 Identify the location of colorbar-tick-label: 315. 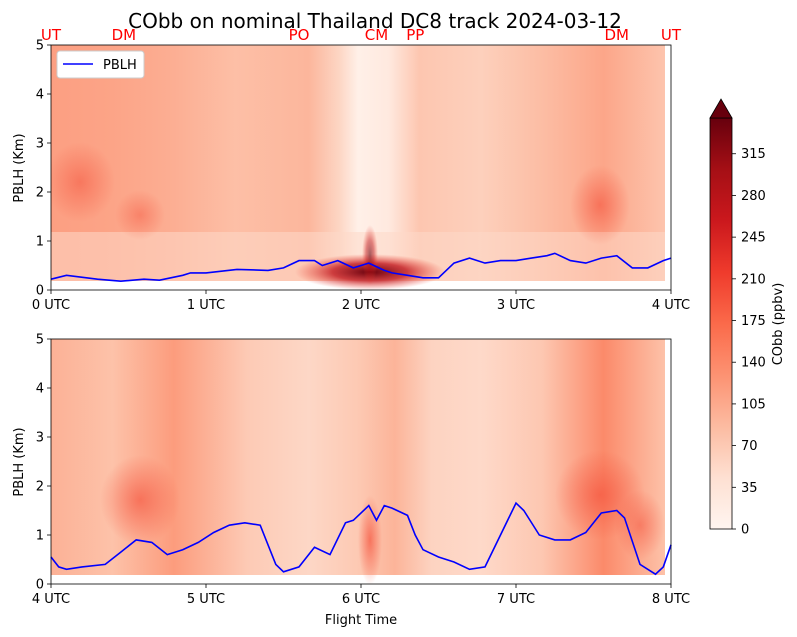
(753, 154).